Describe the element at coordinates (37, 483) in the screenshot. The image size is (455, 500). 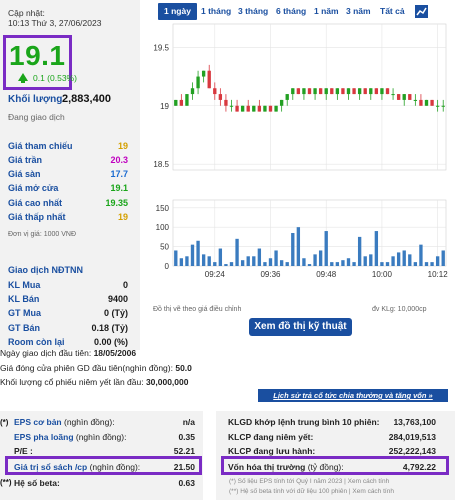
I see `beta-label: Hệ số beta:` at that location.